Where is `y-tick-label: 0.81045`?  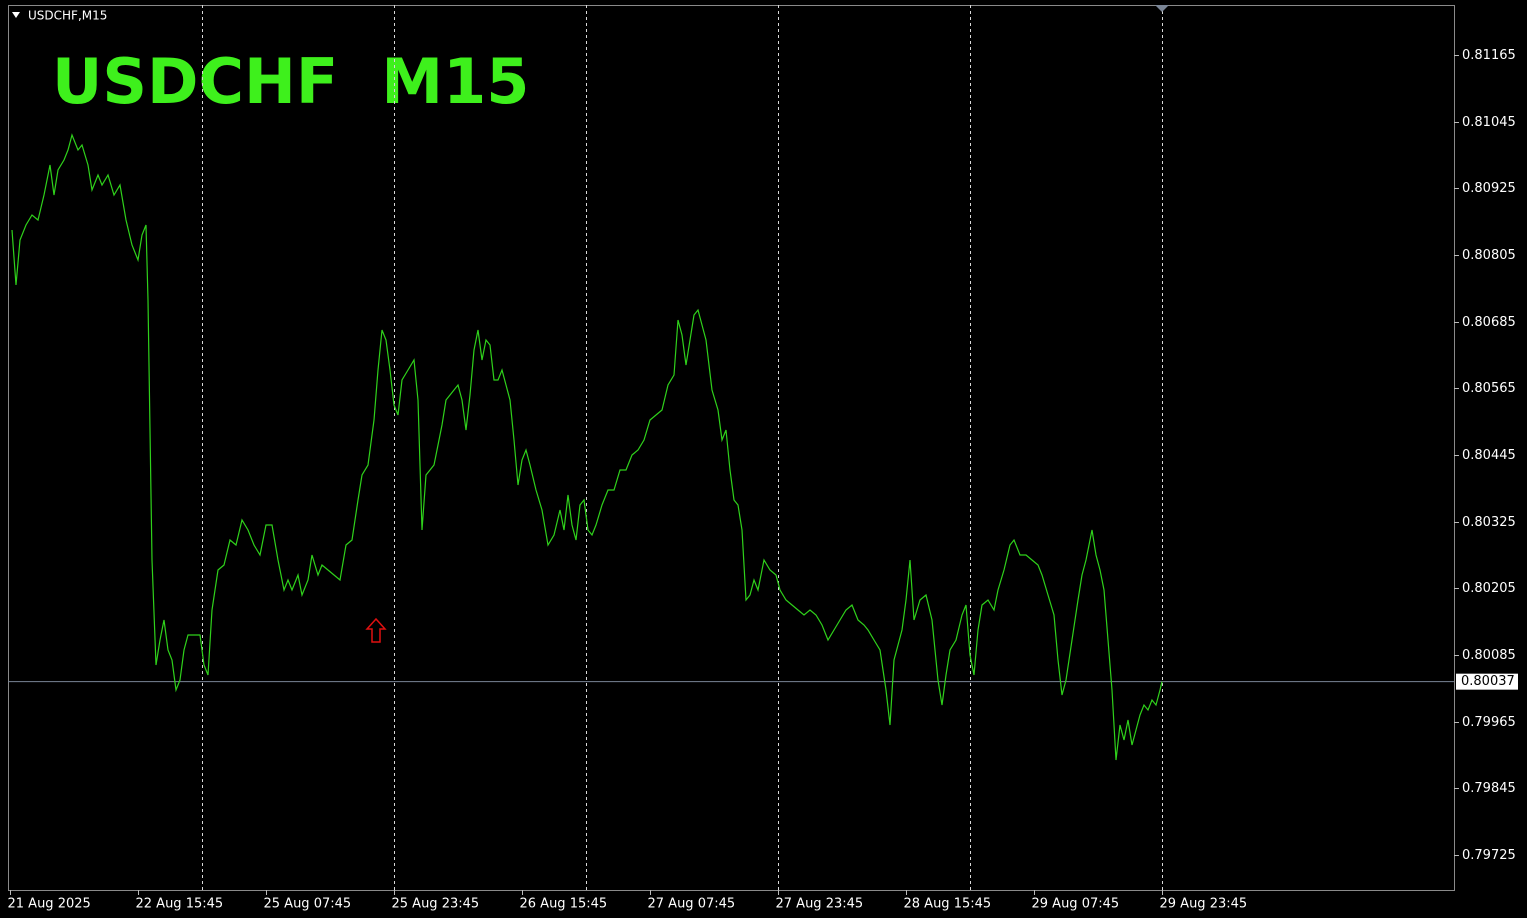 y-tick-label: 0.81045 is located at coordinates (1489, 122).